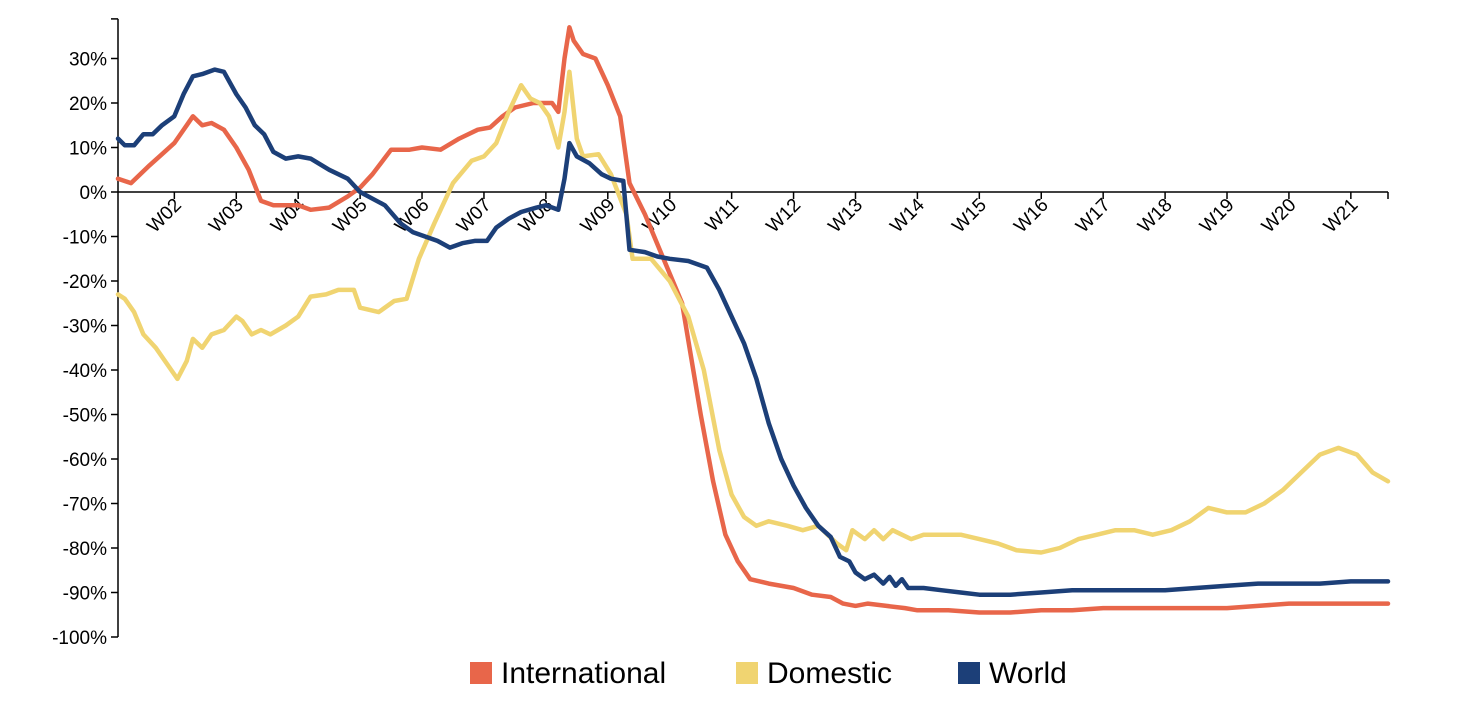  Describe the element at coordinates (829, 673) in the screenshot. I see `legend-label-domestic: Domestic` at that location.